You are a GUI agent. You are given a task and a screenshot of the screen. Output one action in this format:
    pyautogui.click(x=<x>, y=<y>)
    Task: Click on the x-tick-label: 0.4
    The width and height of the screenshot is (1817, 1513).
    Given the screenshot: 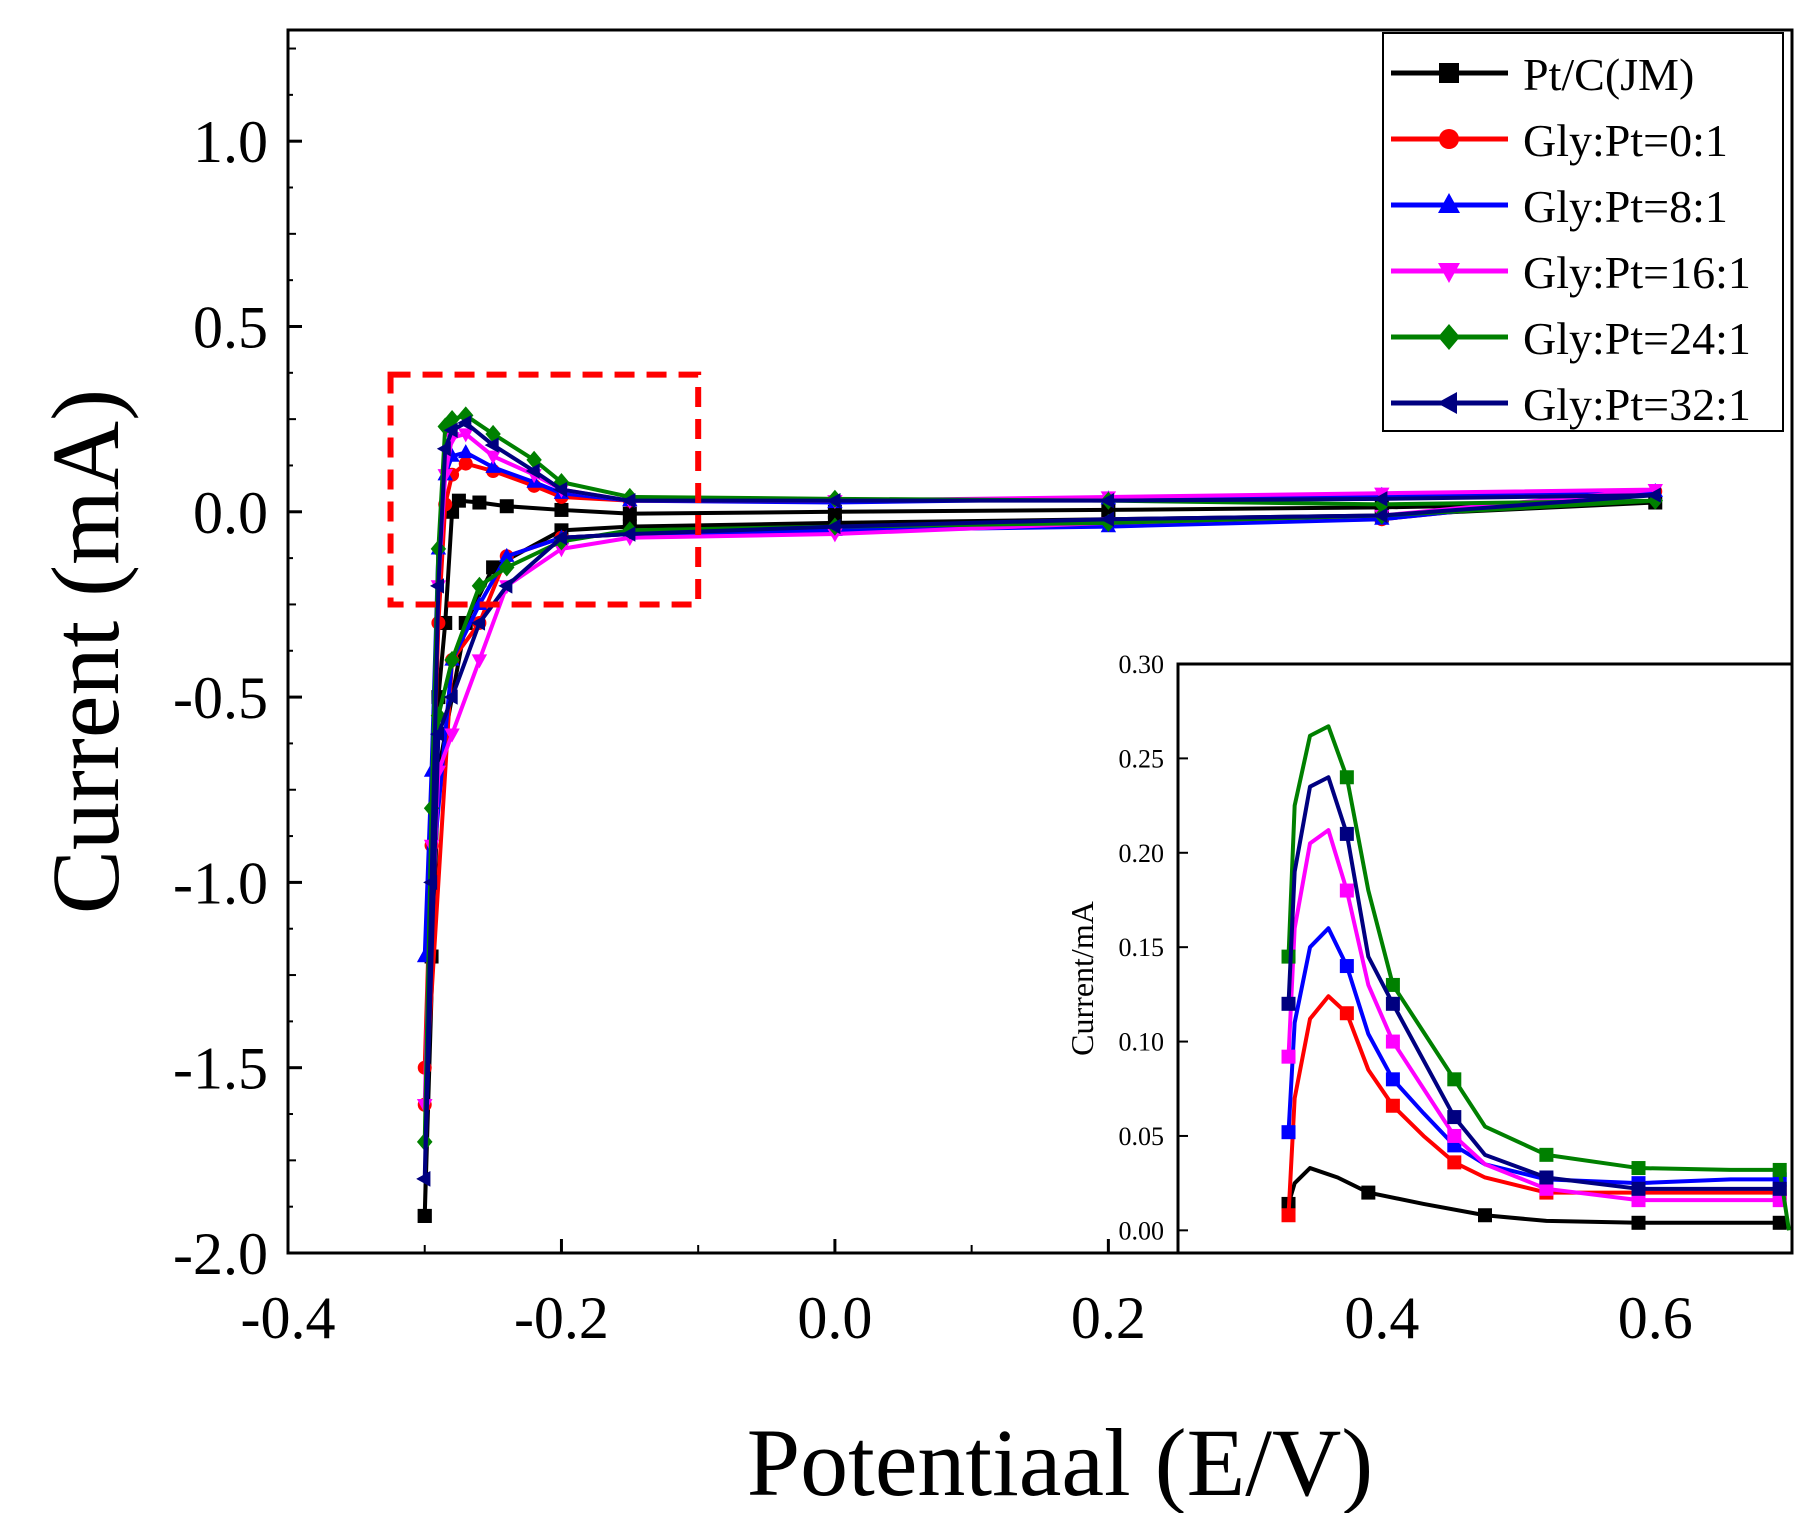 What is the action you would take?
    pyautogui.click(x=1381, y=1318)
    